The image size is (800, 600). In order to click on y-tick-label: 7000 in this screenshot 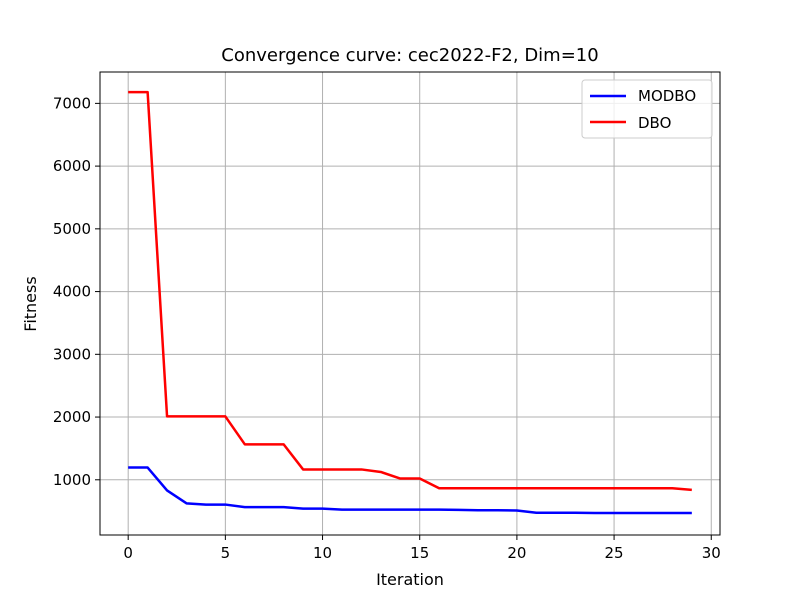, I will do `click(72, 103)`.